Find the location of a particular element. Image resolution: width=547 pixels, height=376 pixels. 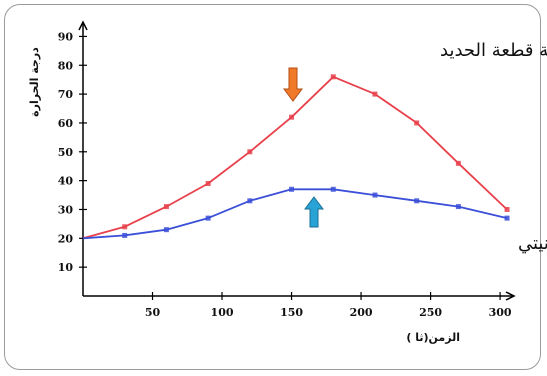

labels-group is located at coordinates (303, 147).